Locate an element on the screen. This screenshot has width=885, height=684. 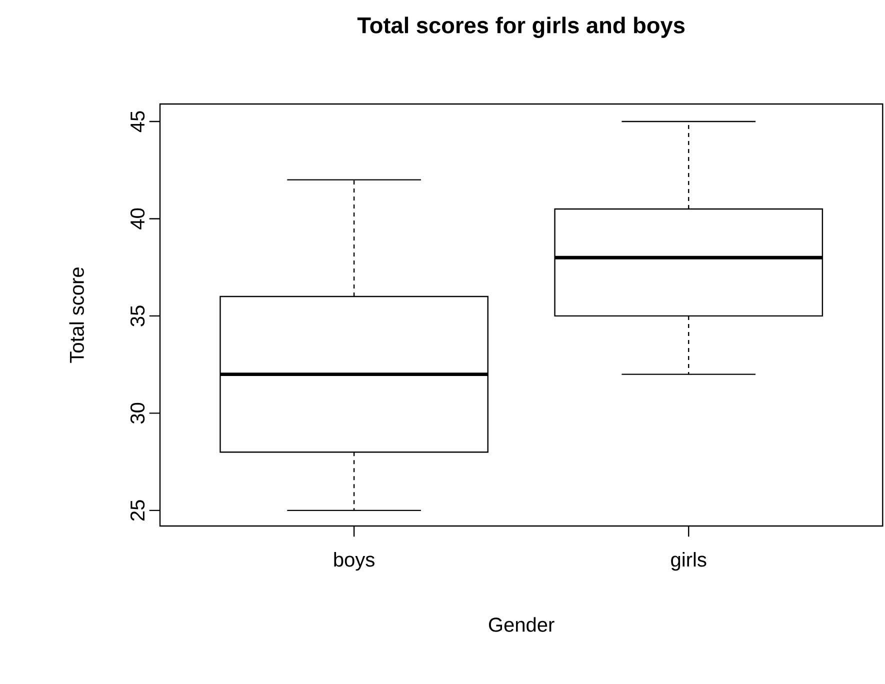
y-tick-label: 30 is located at coordinates (137, 413).